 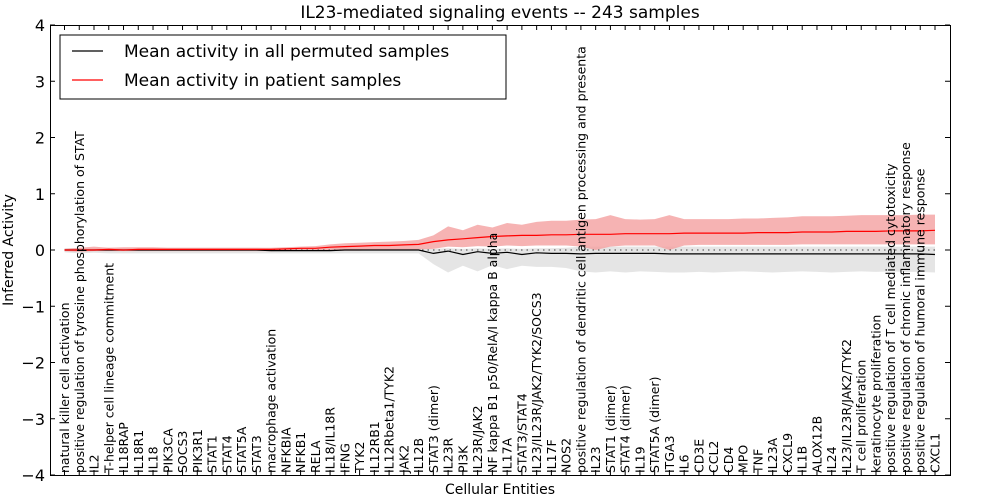 I want to click on x-tick-label: IL12Rbeta1/TYK2, so click(x=389, y=419).